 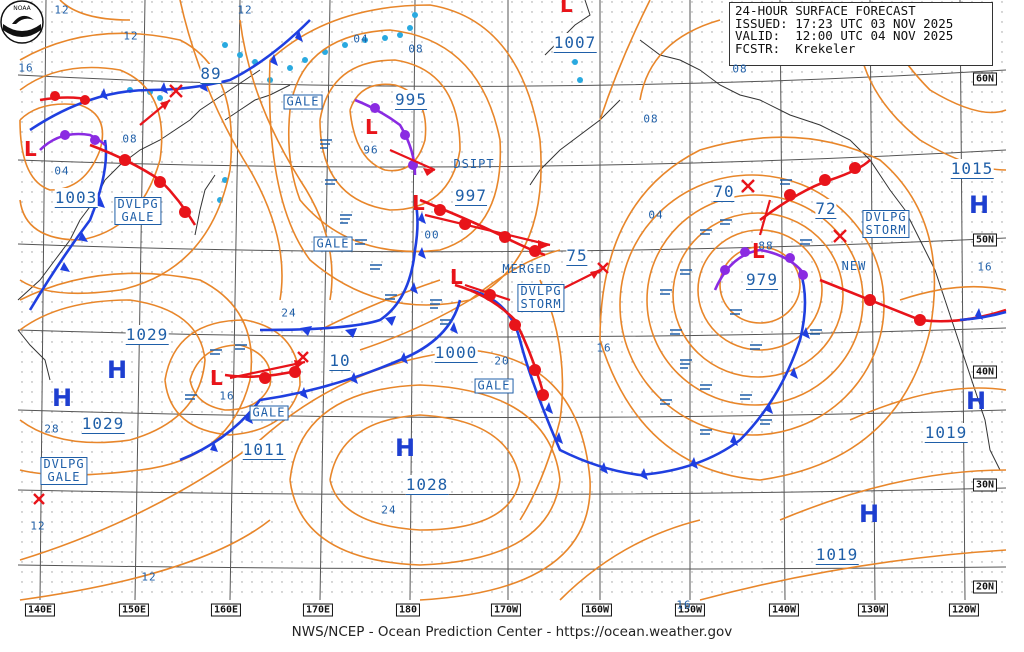 I want to click on lon-label-170w: 170W, so click(x=506, y=610).